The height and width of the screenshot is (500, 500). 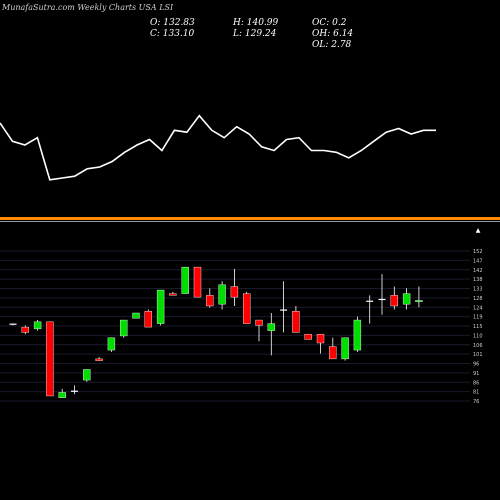 What do you see at coordinates (255, 34) in the screenshot?
I see `low-value: L: 129.24` at bounding box center [255, 34].